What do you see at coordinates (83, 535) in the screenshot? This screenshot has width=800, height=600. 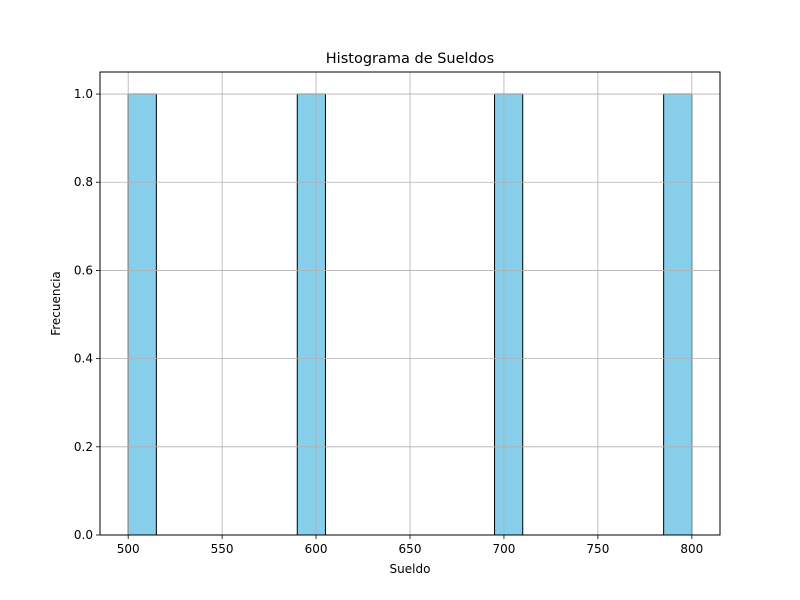 I see `y-tick-label: 0.0` at bounding box center [83, 535].